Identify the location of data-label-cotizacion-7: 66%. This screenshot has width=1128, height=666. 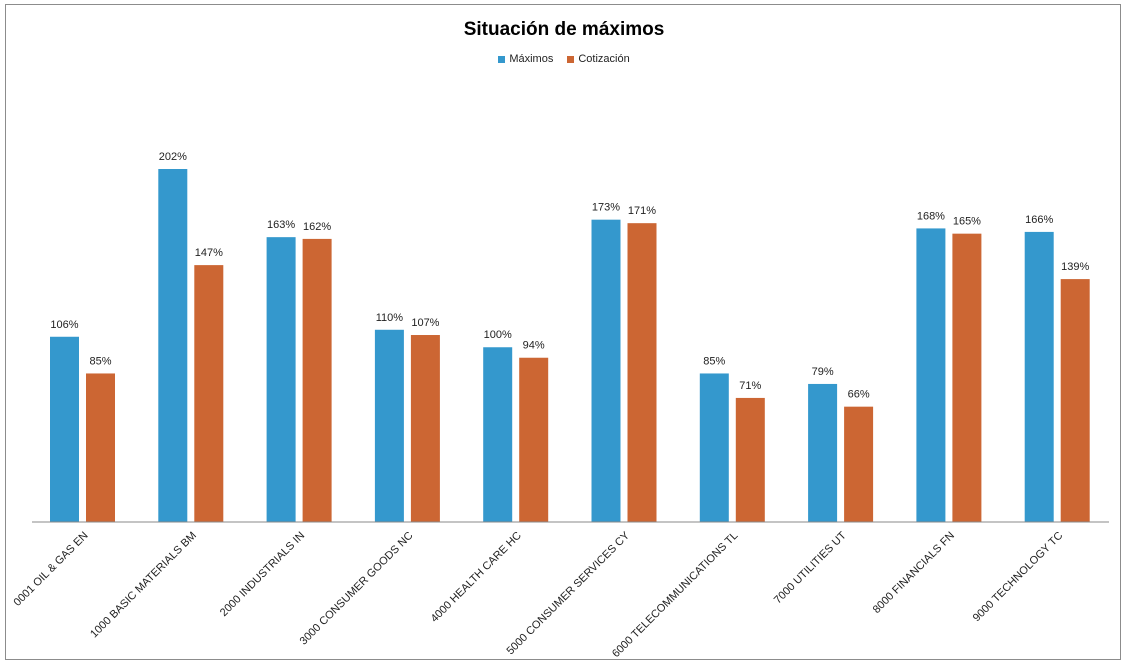
(859, 395).